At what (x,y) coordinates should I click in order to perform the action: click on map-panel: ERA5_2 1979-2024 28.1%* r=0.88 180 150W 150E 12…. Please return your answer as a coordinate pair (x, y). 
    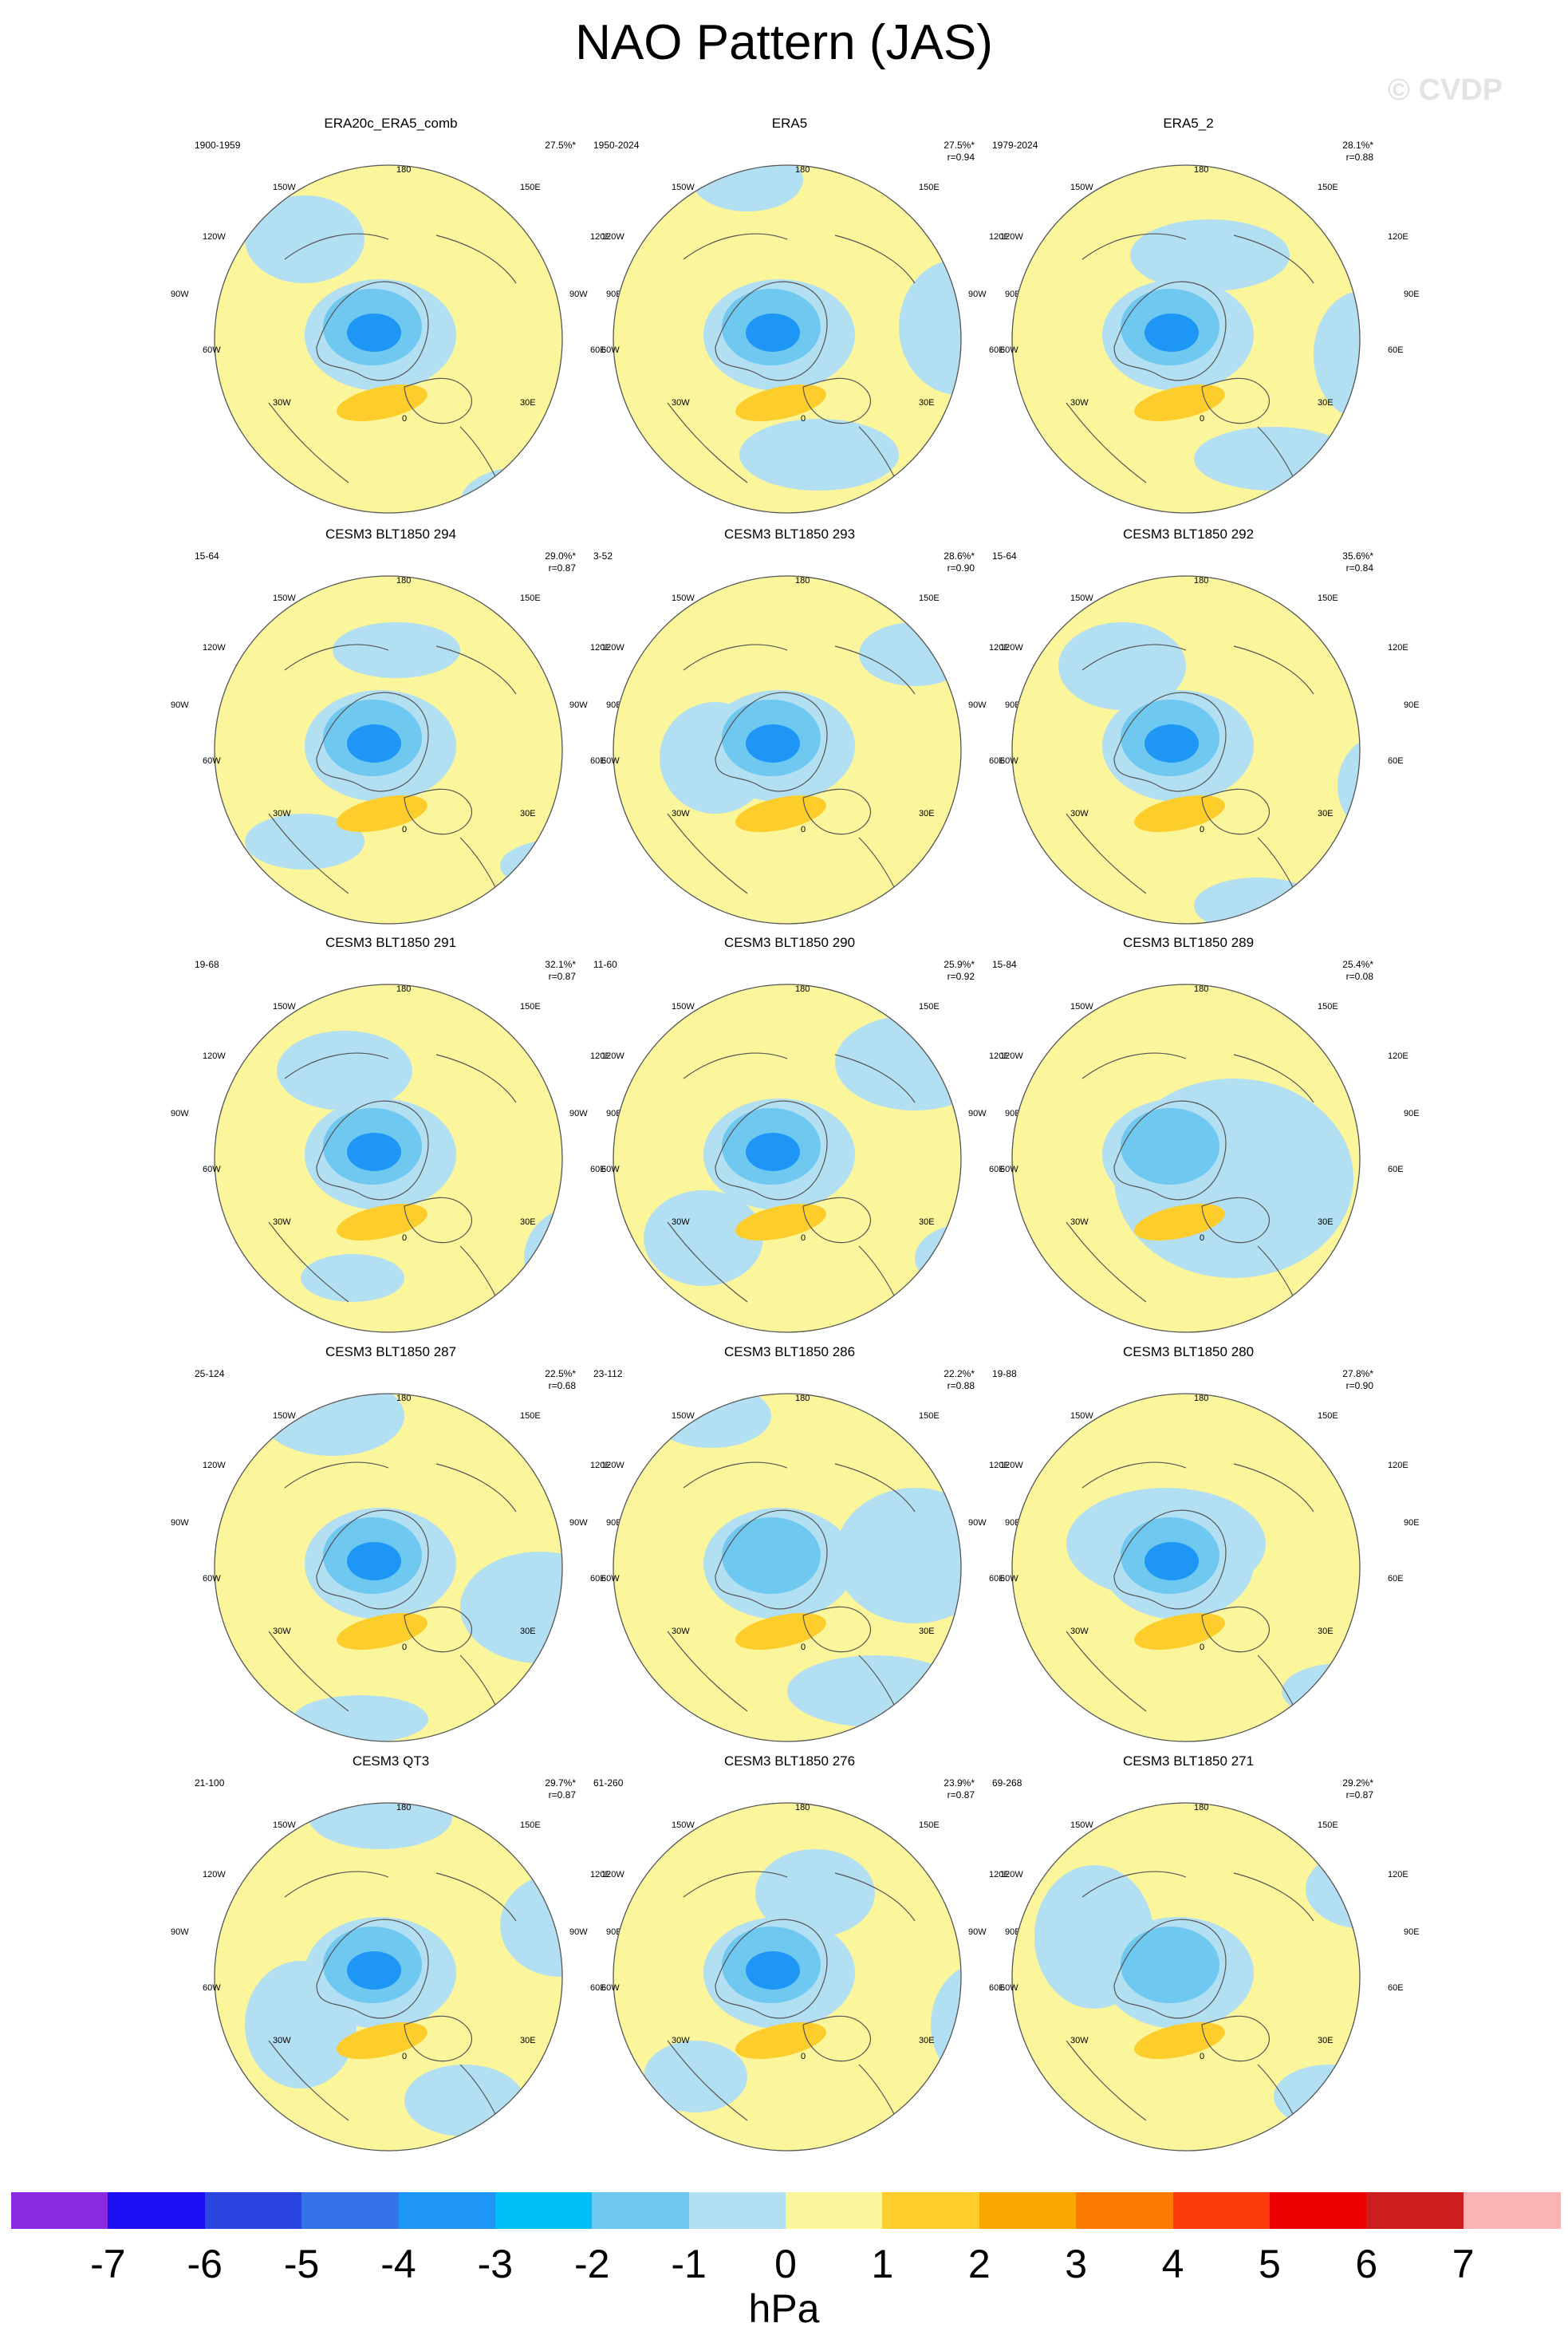
    Looking at the image, I should click on (1194, 315).